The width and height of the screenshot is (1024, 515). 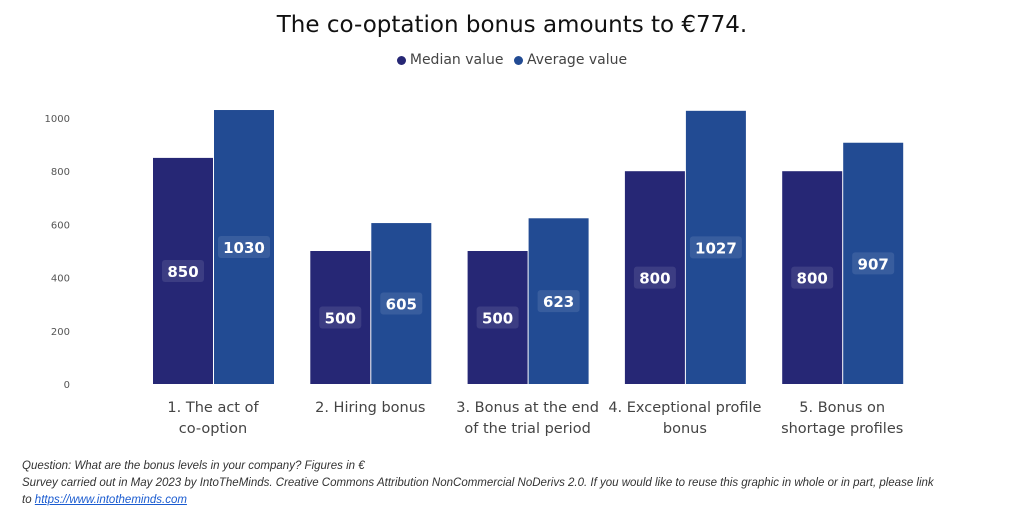 What do you see at coordinates (527, 429) in the screenshot?
I see `x-tick-label: of the trial period` at bounding box center [527, 429].